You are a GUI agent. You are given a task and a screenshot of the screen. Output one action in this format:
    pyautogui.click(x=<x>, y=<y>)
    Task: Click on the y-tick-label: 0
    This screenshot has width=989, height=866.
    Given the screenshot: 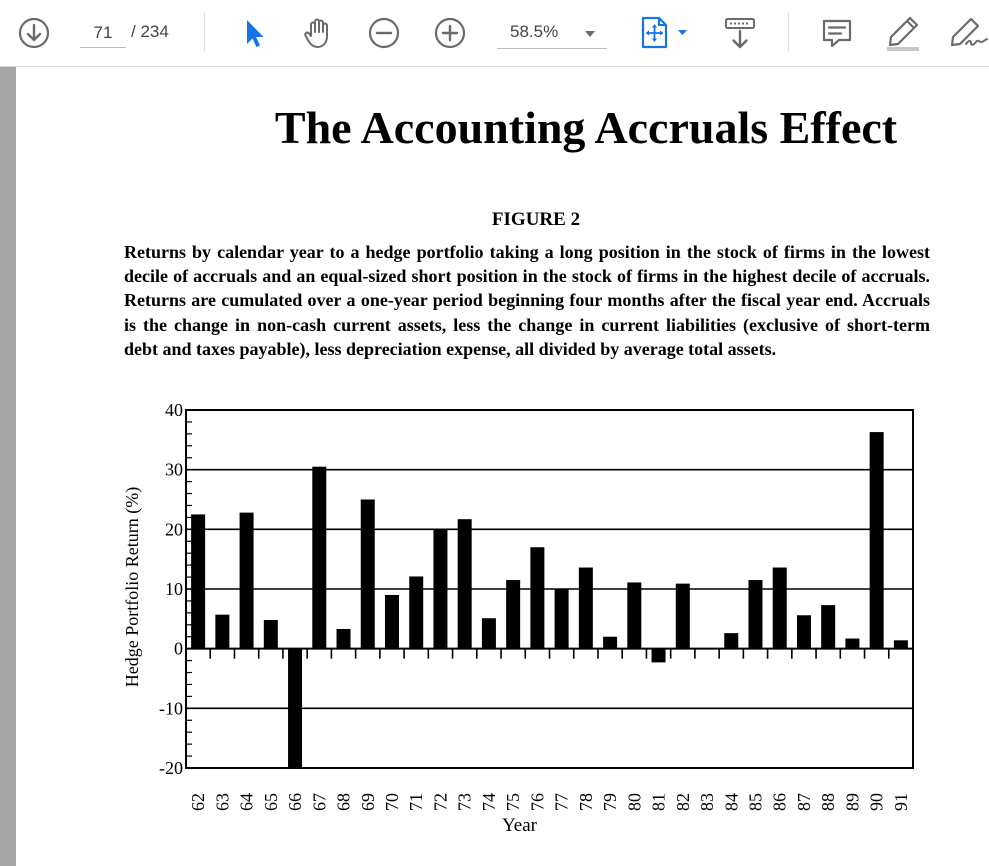 What is the action you would take?
    pyautogui.click(x=178, y=649)
    